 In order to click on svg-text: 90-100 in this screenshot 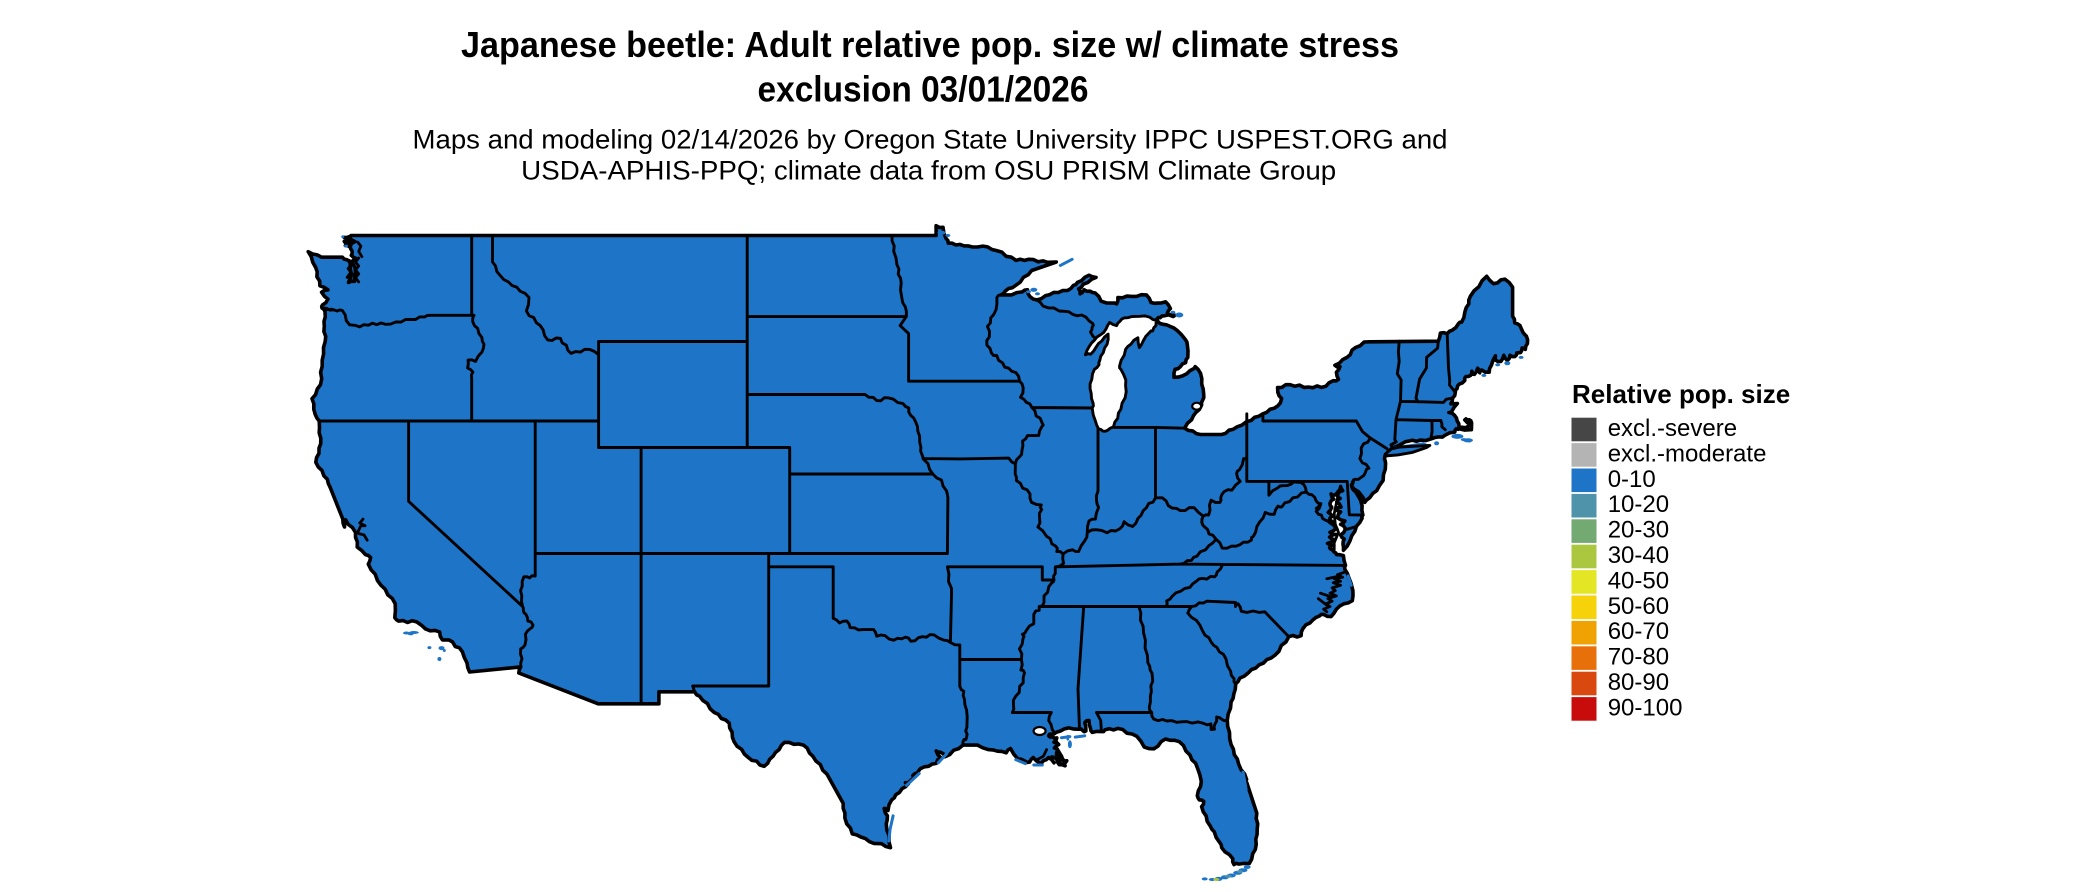, I will do `click(1645, 707)`.